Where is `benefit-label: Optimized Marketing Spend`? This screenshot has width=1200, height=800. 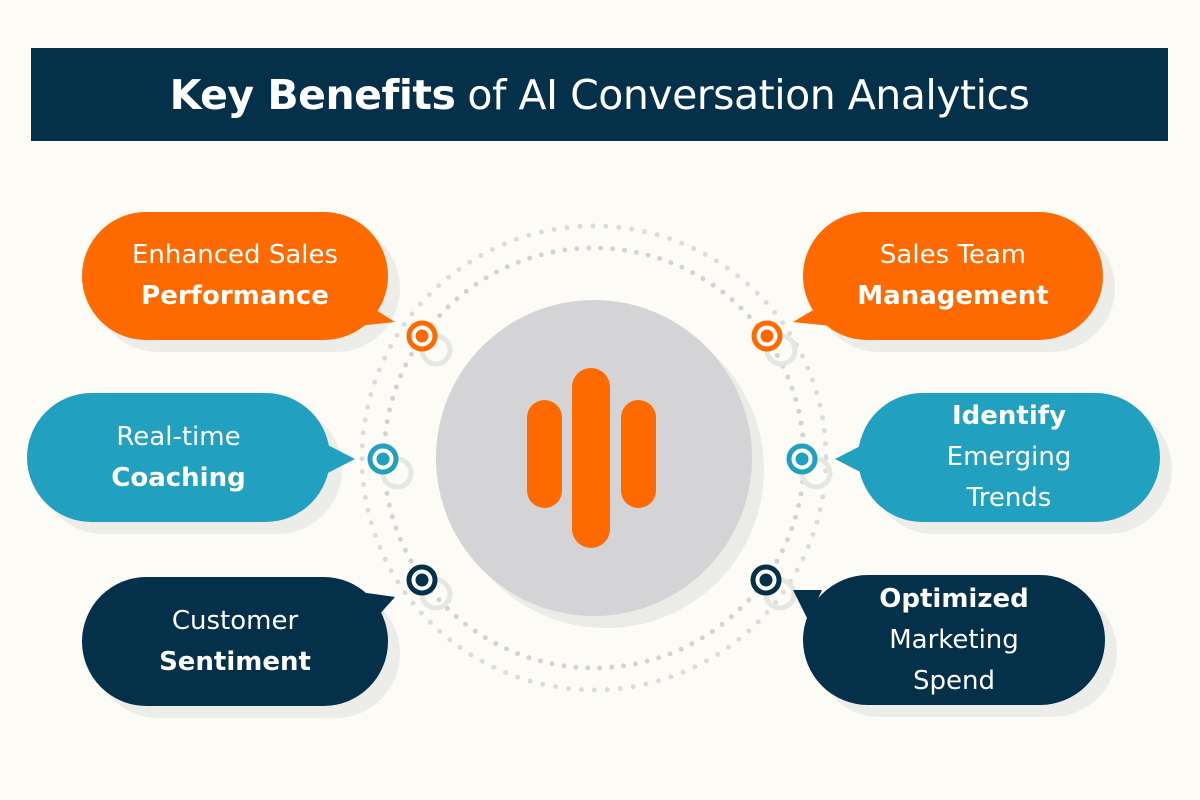
benefit-label: Optimized Marketing Spend is located at coordinates (954, 640).